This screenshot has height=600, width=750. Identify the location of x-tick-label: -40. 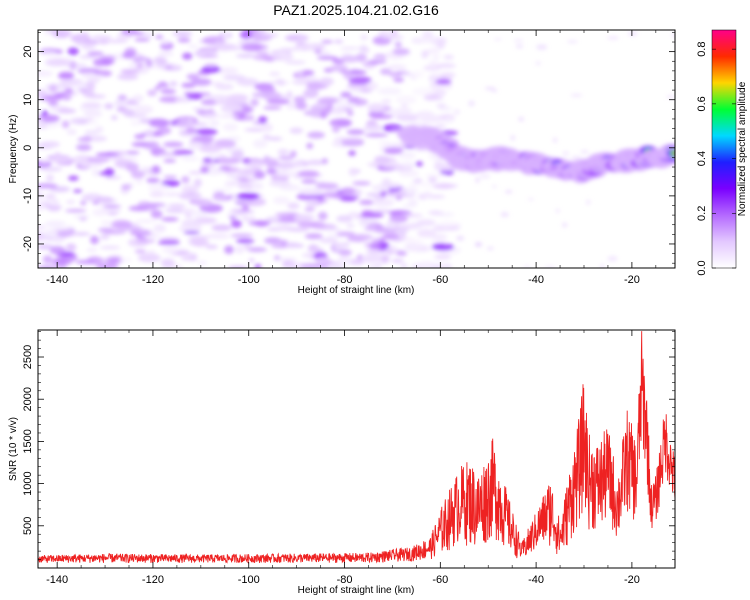
(536, 280).